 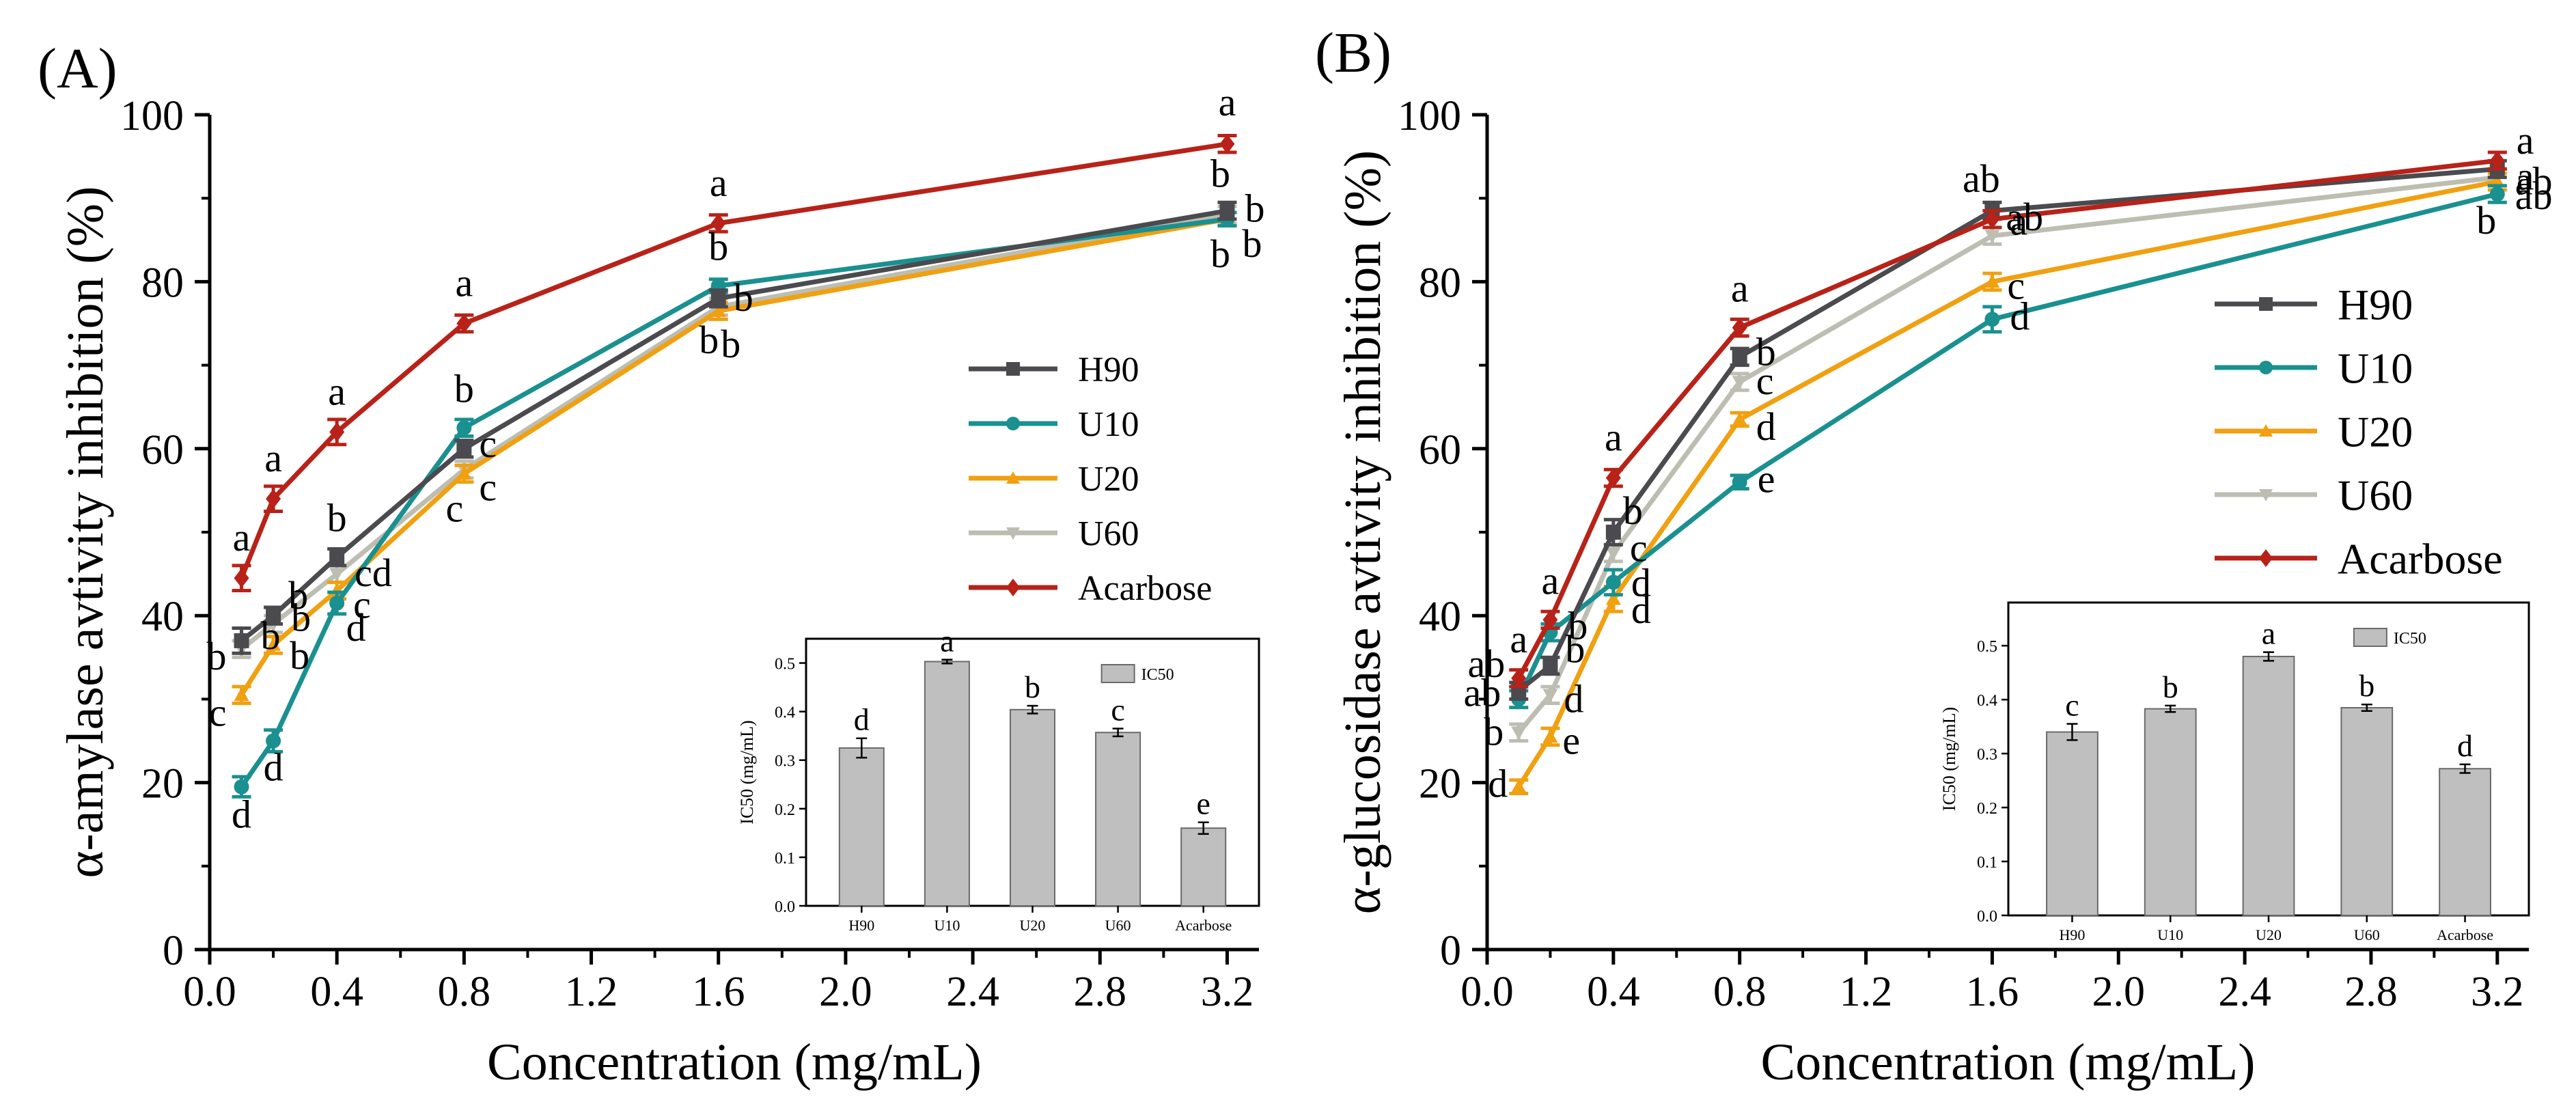 I want to click on legend-marker-u20, so click(x=1013, y=478).